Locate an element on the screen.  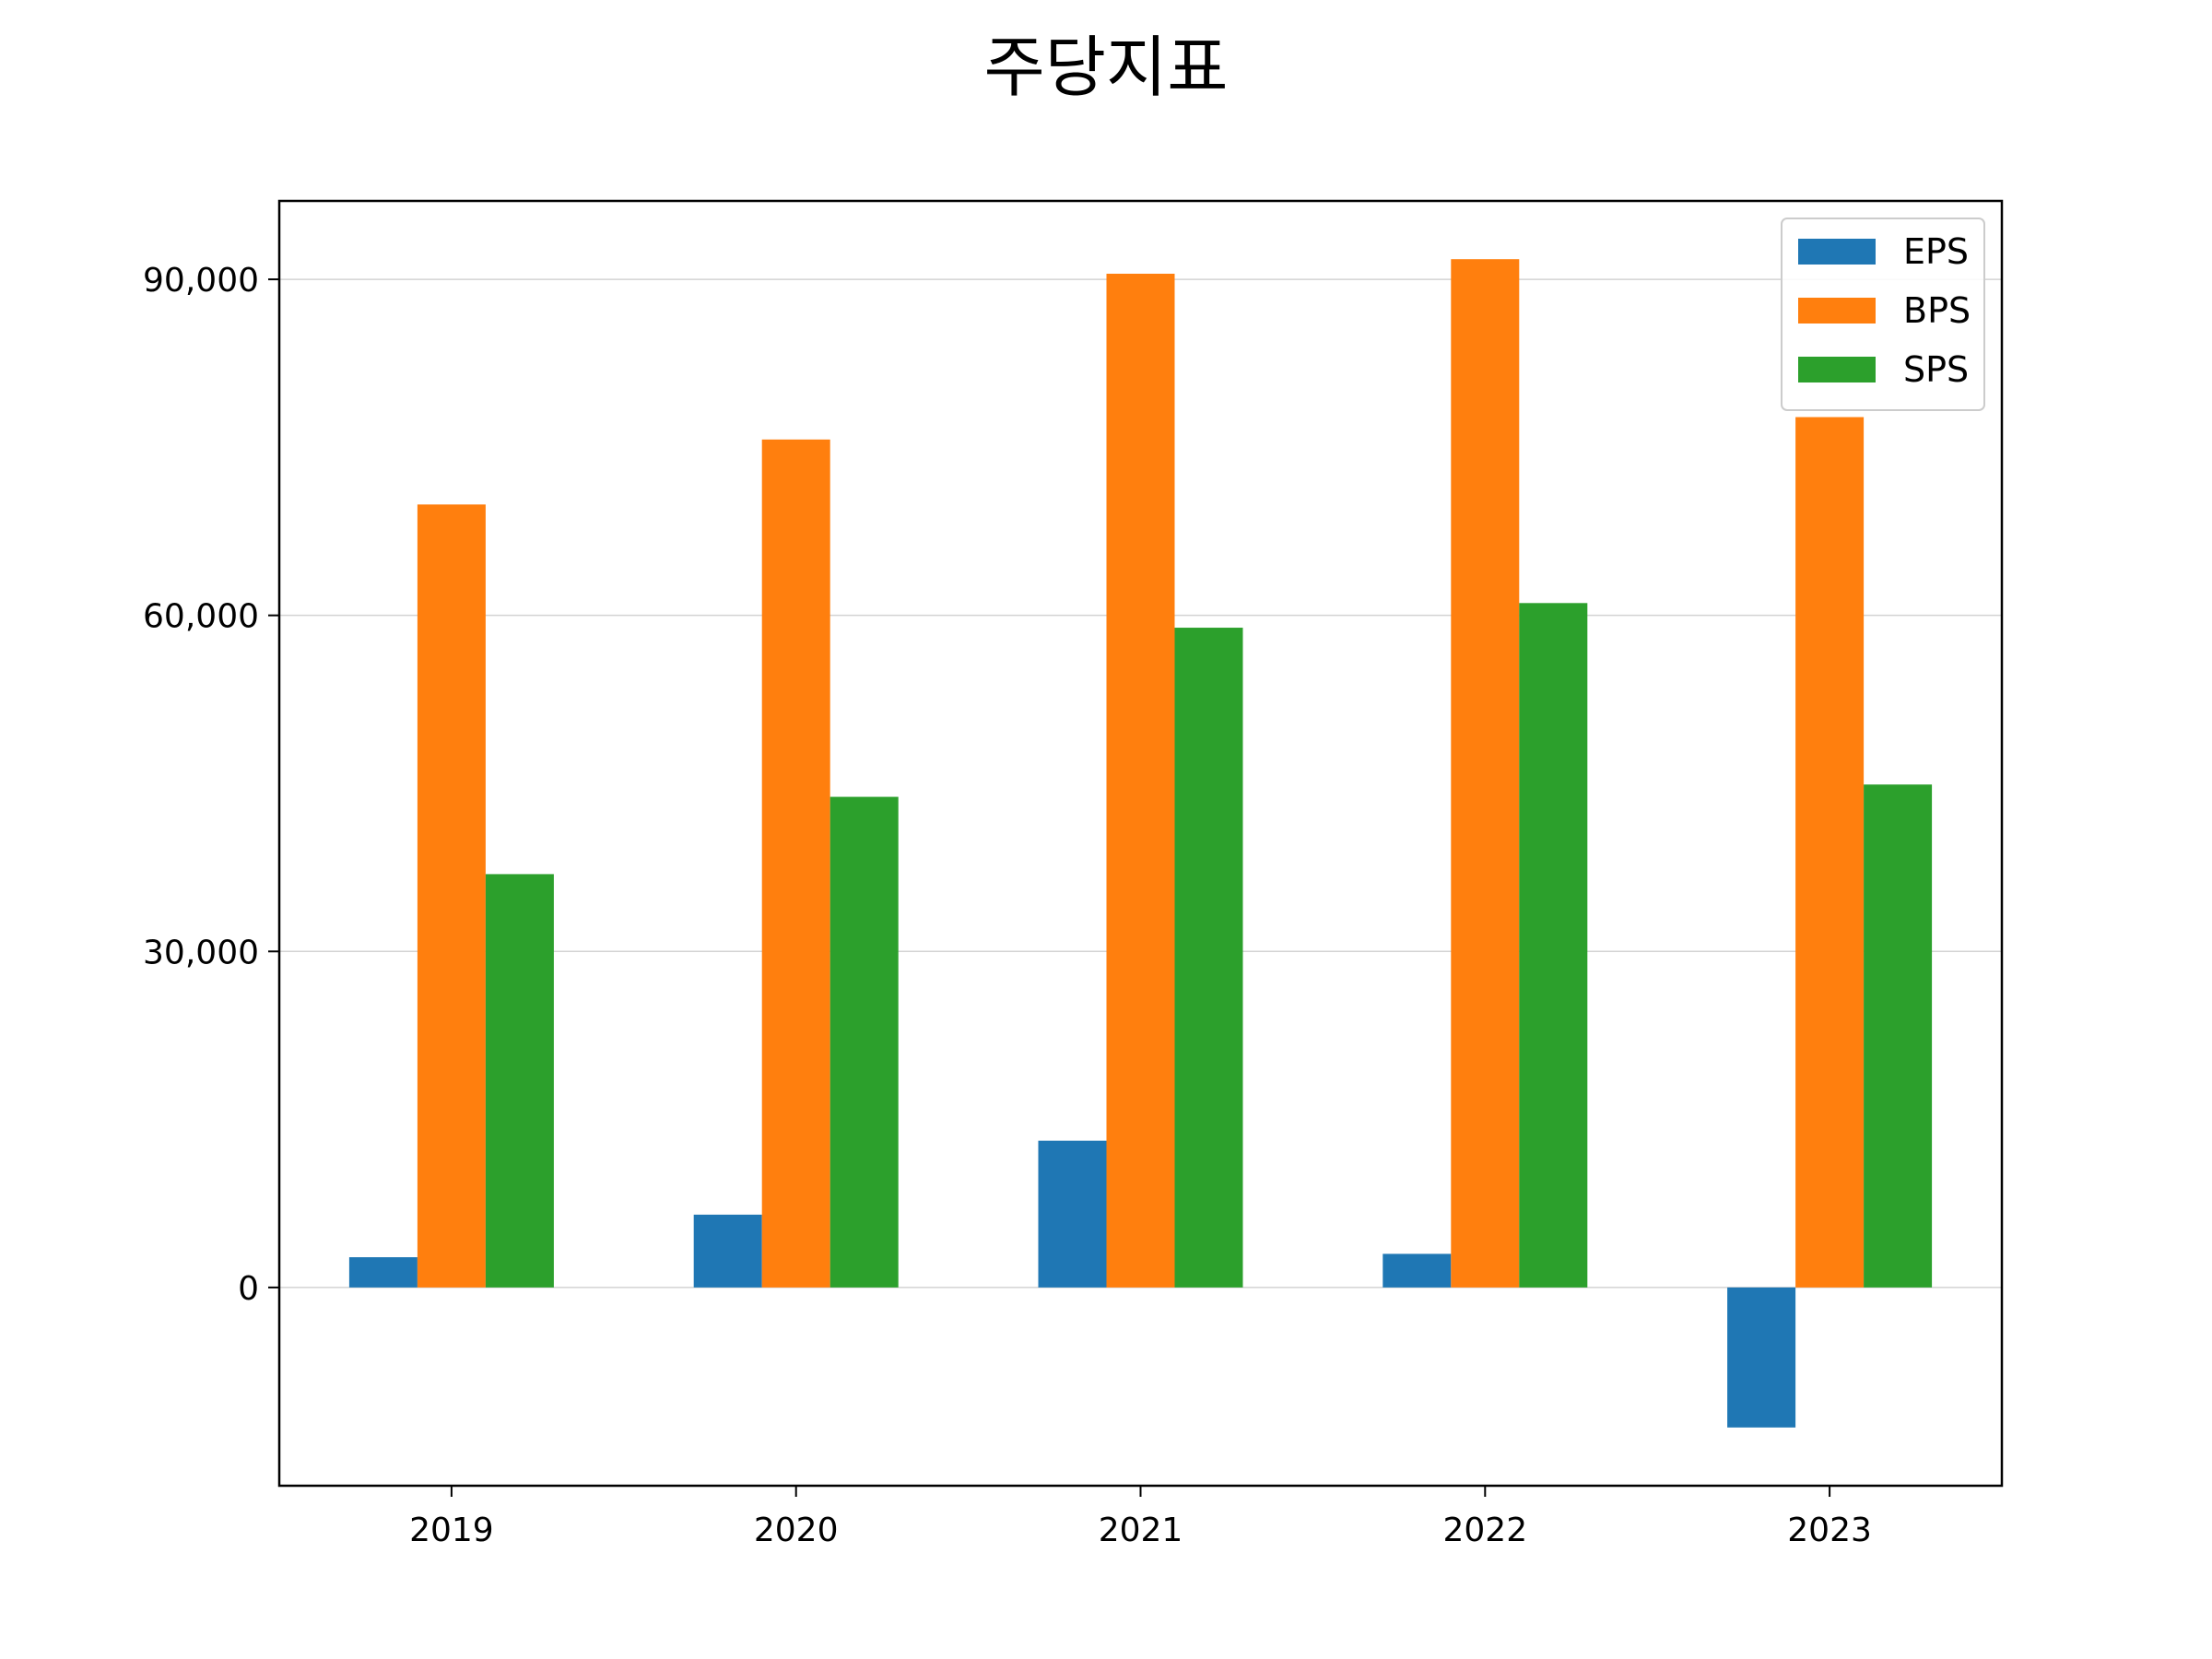
bar-eps-2023 is located at coordinates (1761, 1357).